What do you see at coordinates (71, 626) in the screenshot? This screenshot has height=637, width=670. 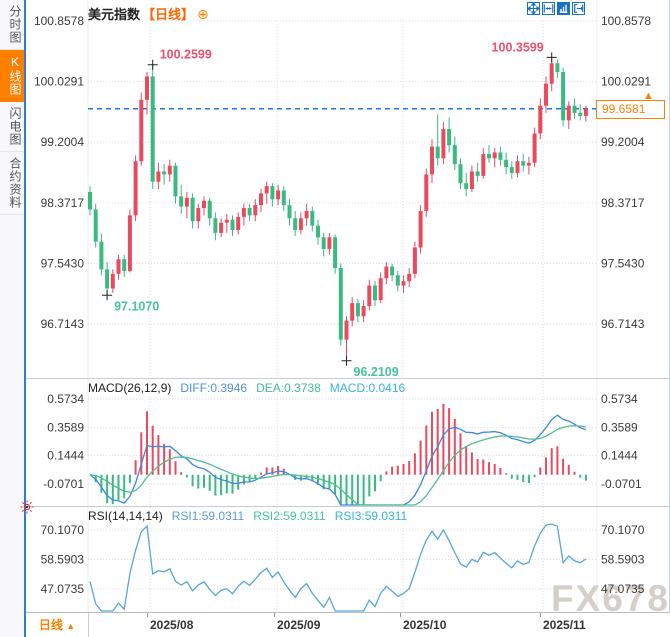 I see `period-dropdown-arrow-icon: ▲` at bounding box center [71, 626].